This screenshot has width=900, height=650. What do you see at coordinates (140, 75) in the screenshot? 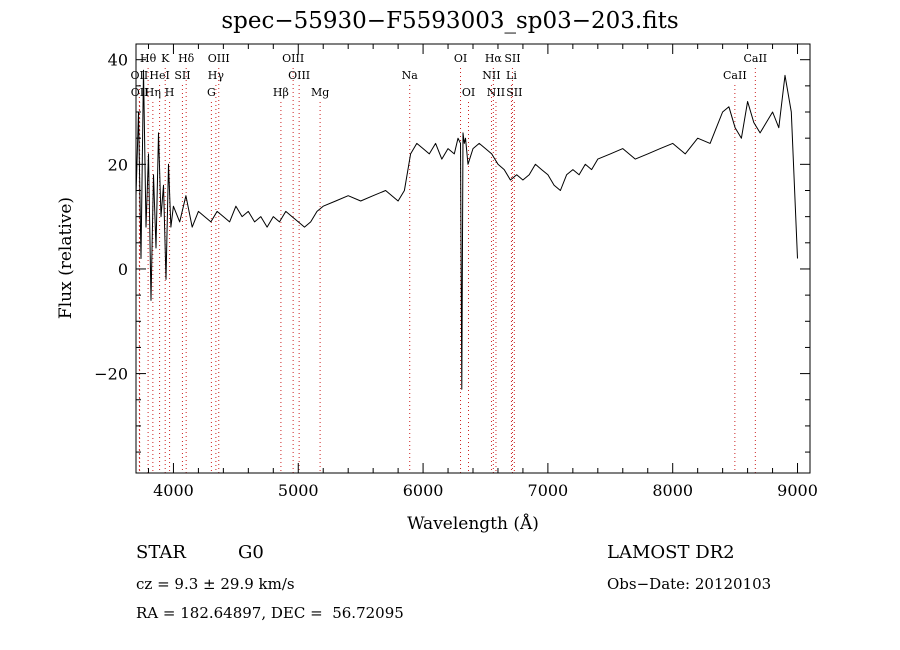
I see `line-marker-label-9: OII` at bounding box center [140, 75].